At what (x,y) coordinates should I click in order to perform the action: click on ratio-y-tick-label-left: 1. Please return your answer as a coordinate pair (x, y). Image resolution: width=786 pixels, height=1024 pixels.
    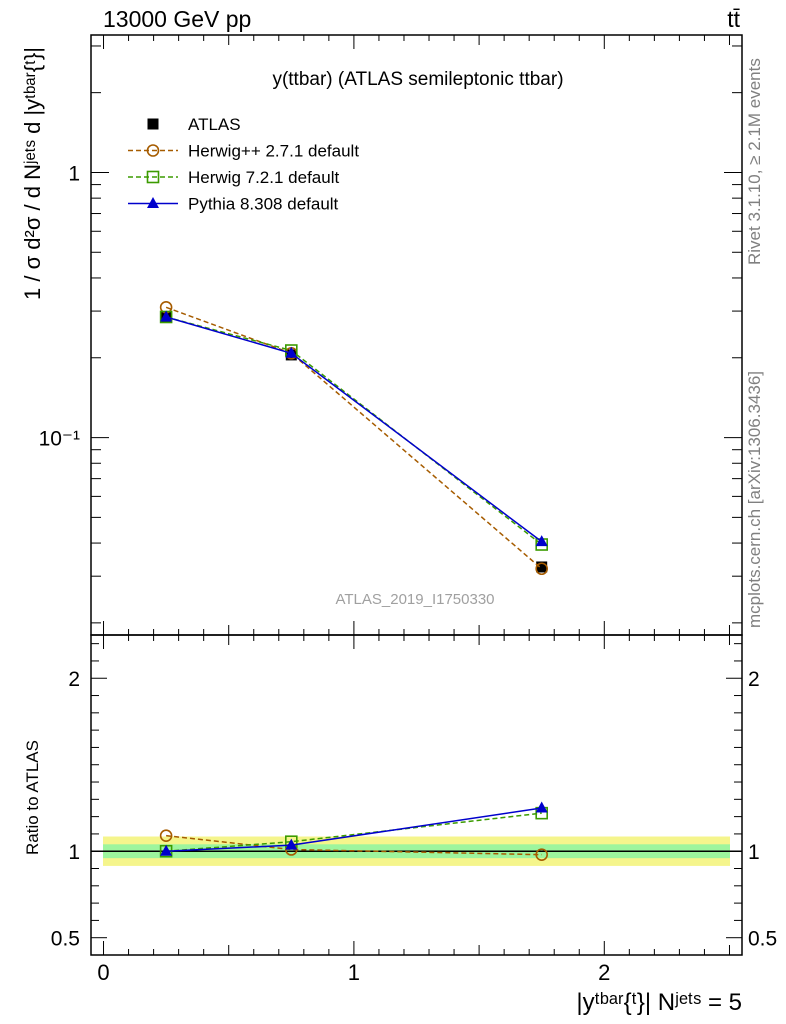
    Looking at the image, I should click on (74, 852).